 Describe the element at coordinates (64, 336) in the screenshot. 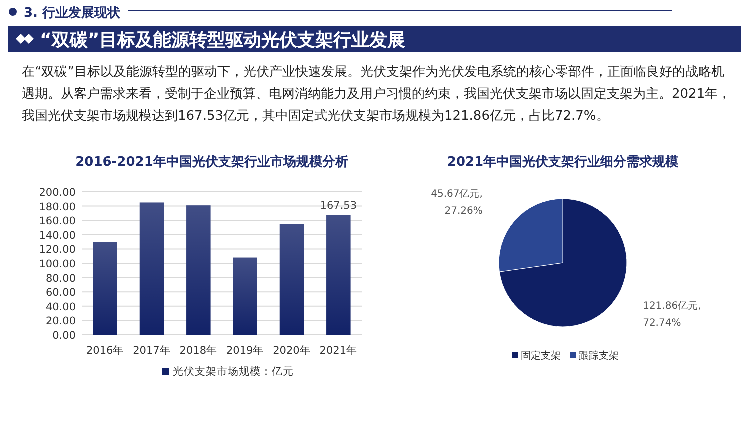

I see `y-tick-label: 0.00` at that location.